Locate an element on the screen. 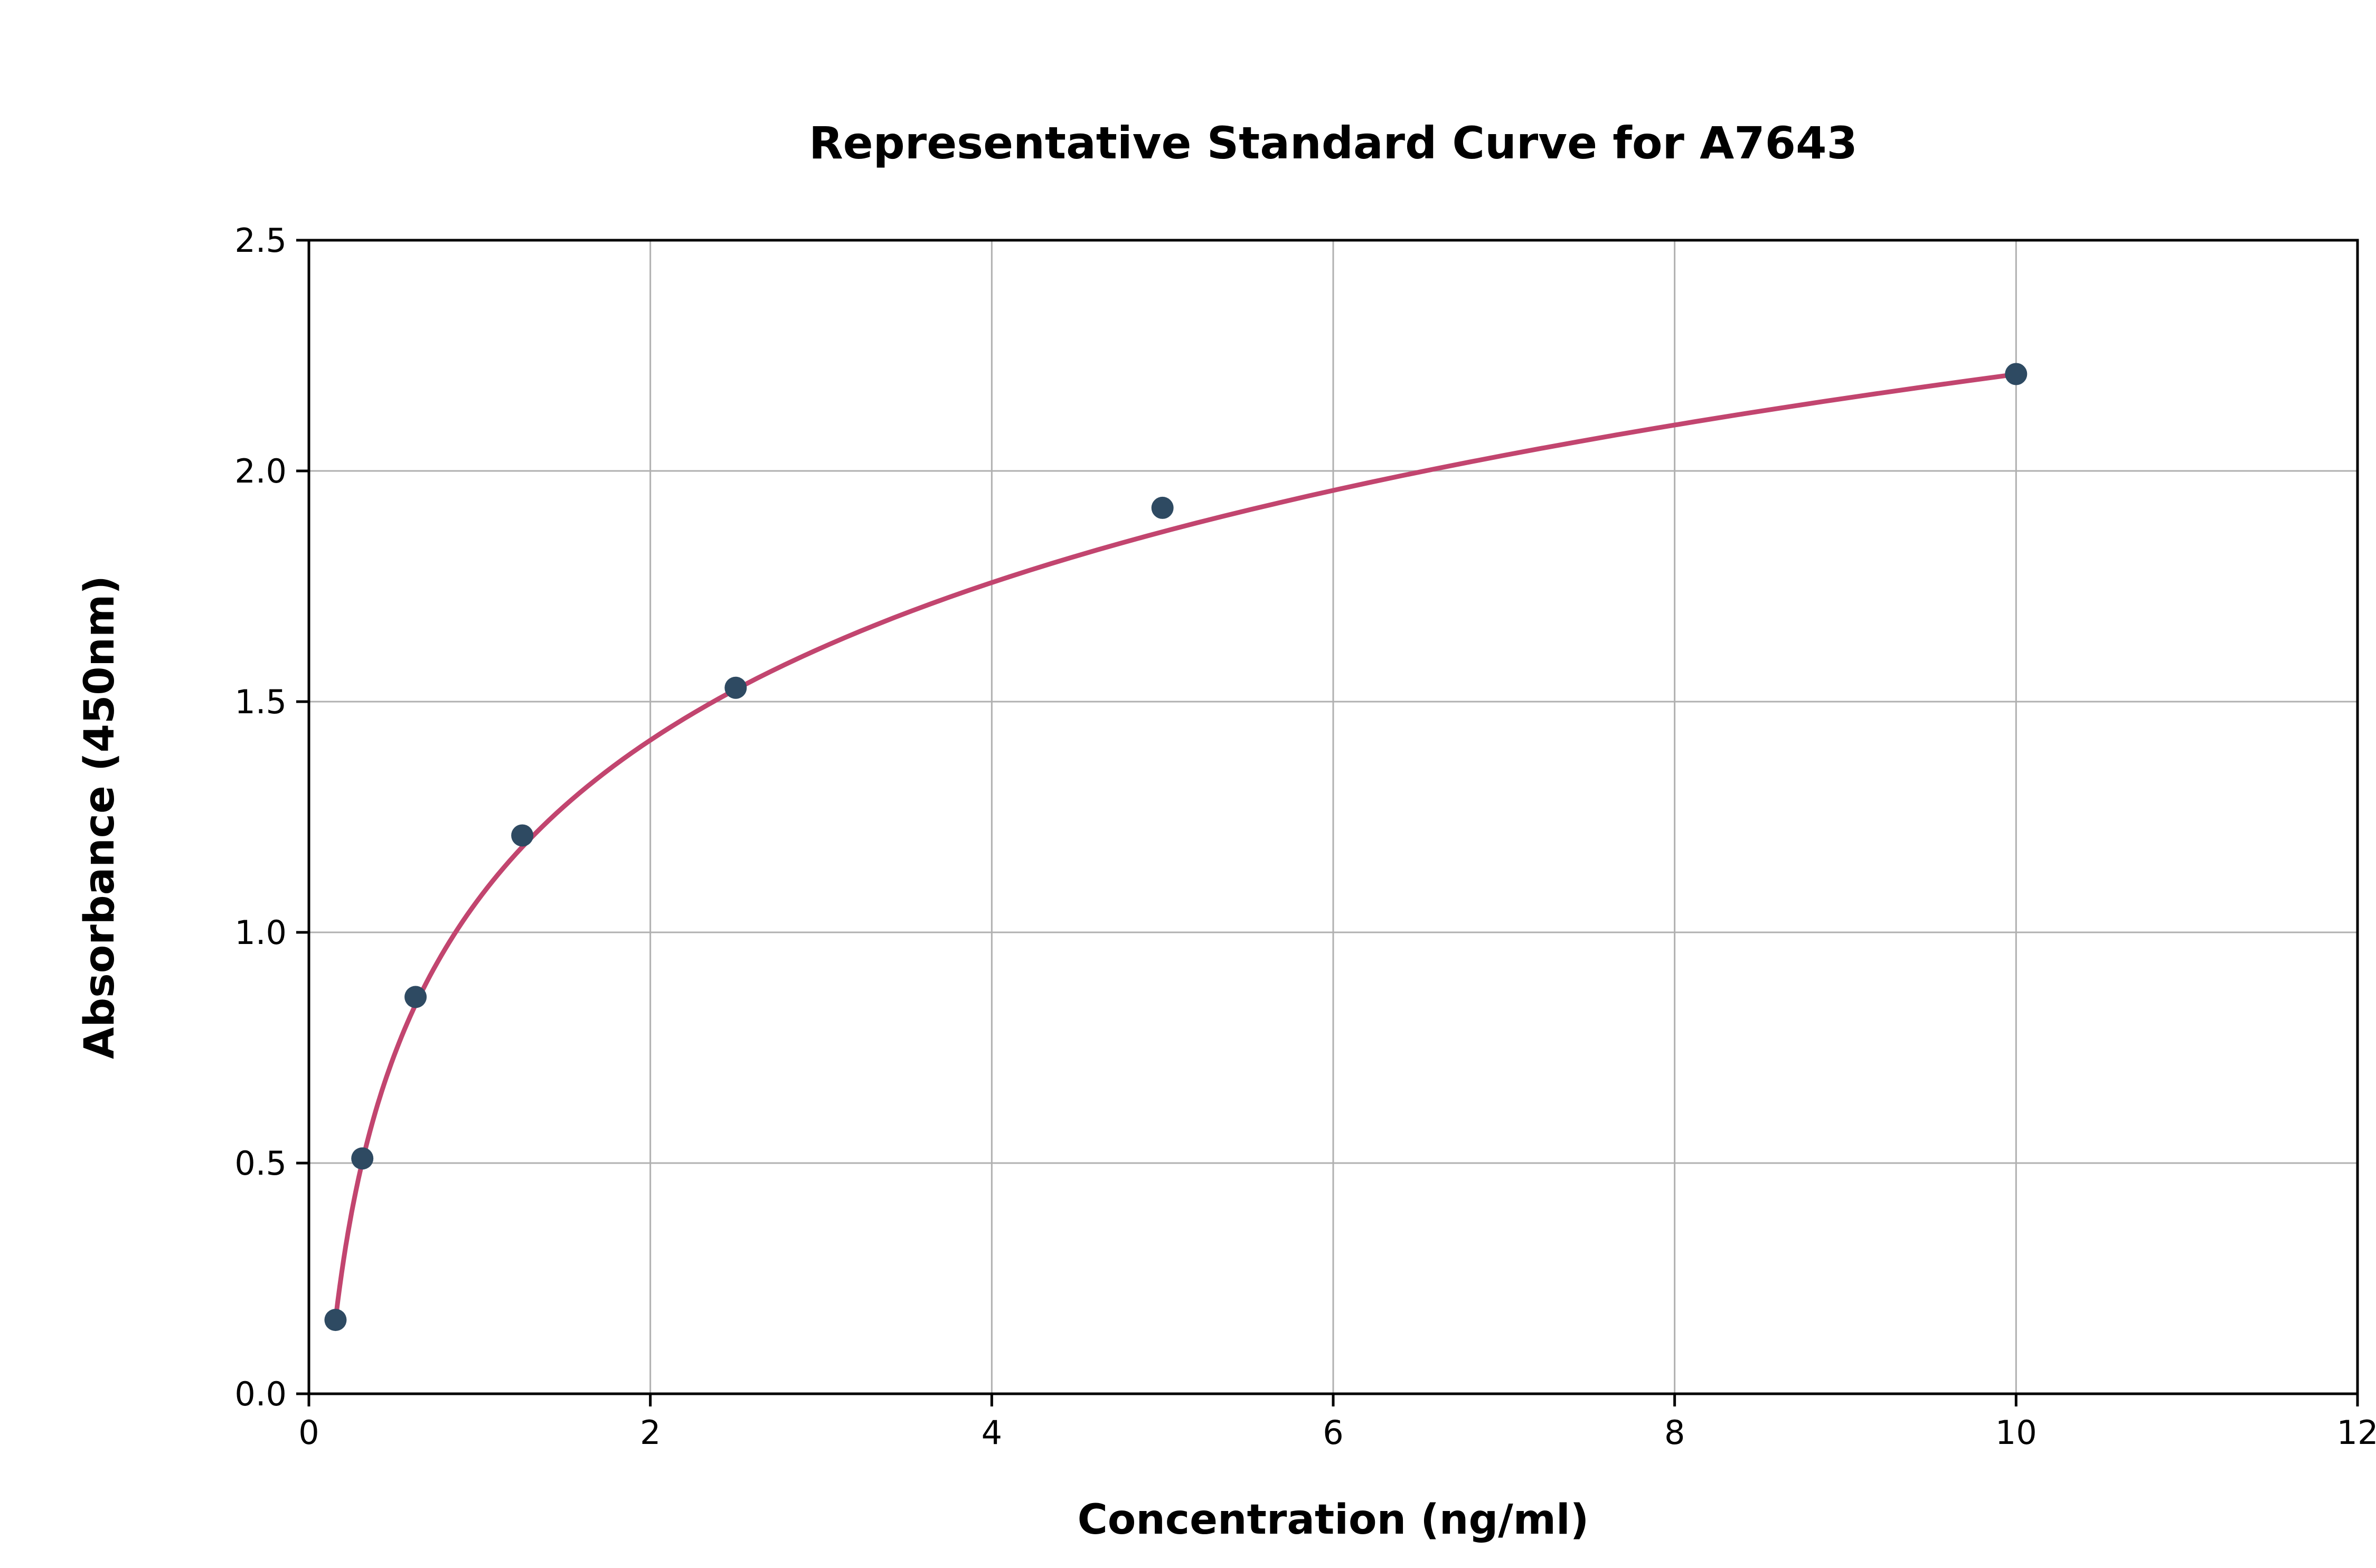  x-tick-label: 8 is located at coordinates (1675, 1432).